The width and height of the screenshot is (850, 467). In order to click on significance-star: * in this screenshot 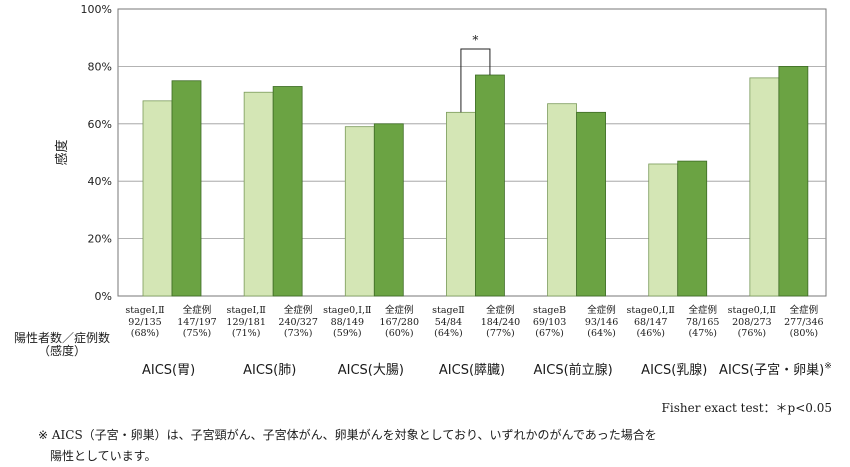, I will do `click(475, 40)`.